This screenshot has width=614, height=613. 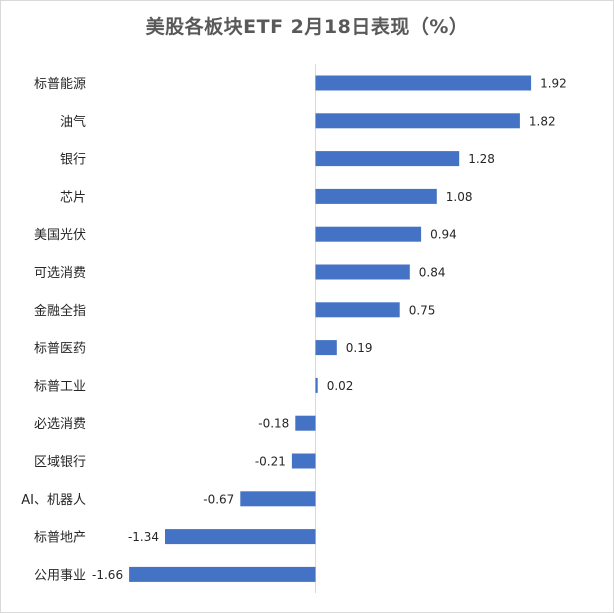 What do you see at coordinates (359, 348) in the screenshot?
I see `data-label: 0.19` at bounding box center [359, 348].